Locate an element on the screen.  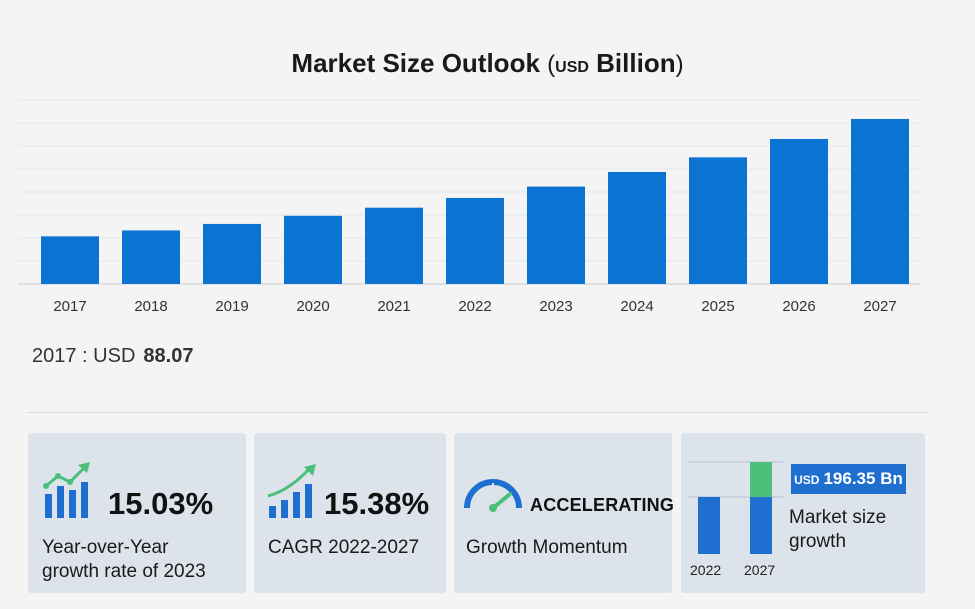
x-tick-label: 2027 is located at coordinates (879, 306).